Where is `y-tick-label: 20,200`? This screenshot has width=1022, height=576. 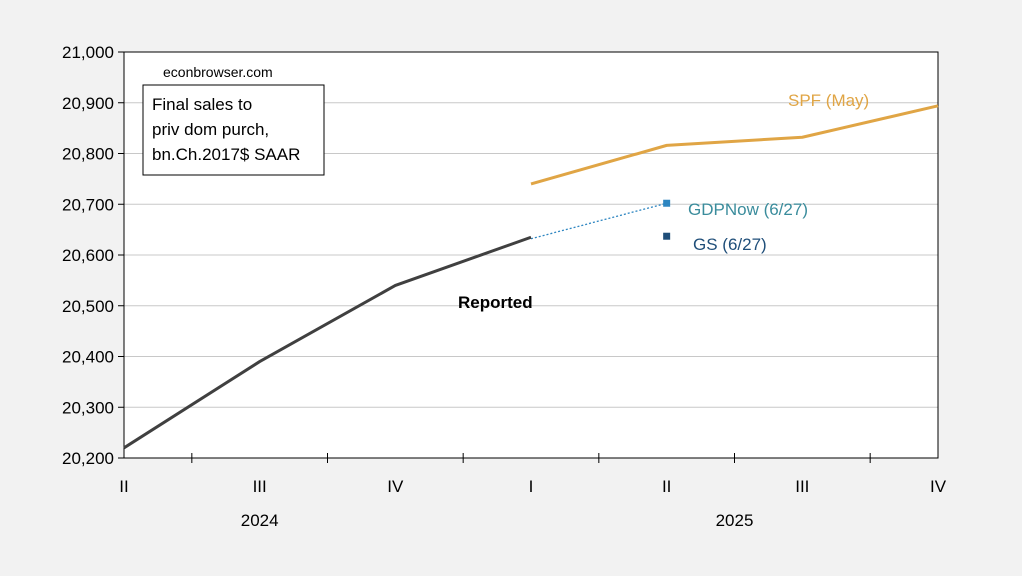
y-tick-label: 20,200 is located at coordinates (88, 458).